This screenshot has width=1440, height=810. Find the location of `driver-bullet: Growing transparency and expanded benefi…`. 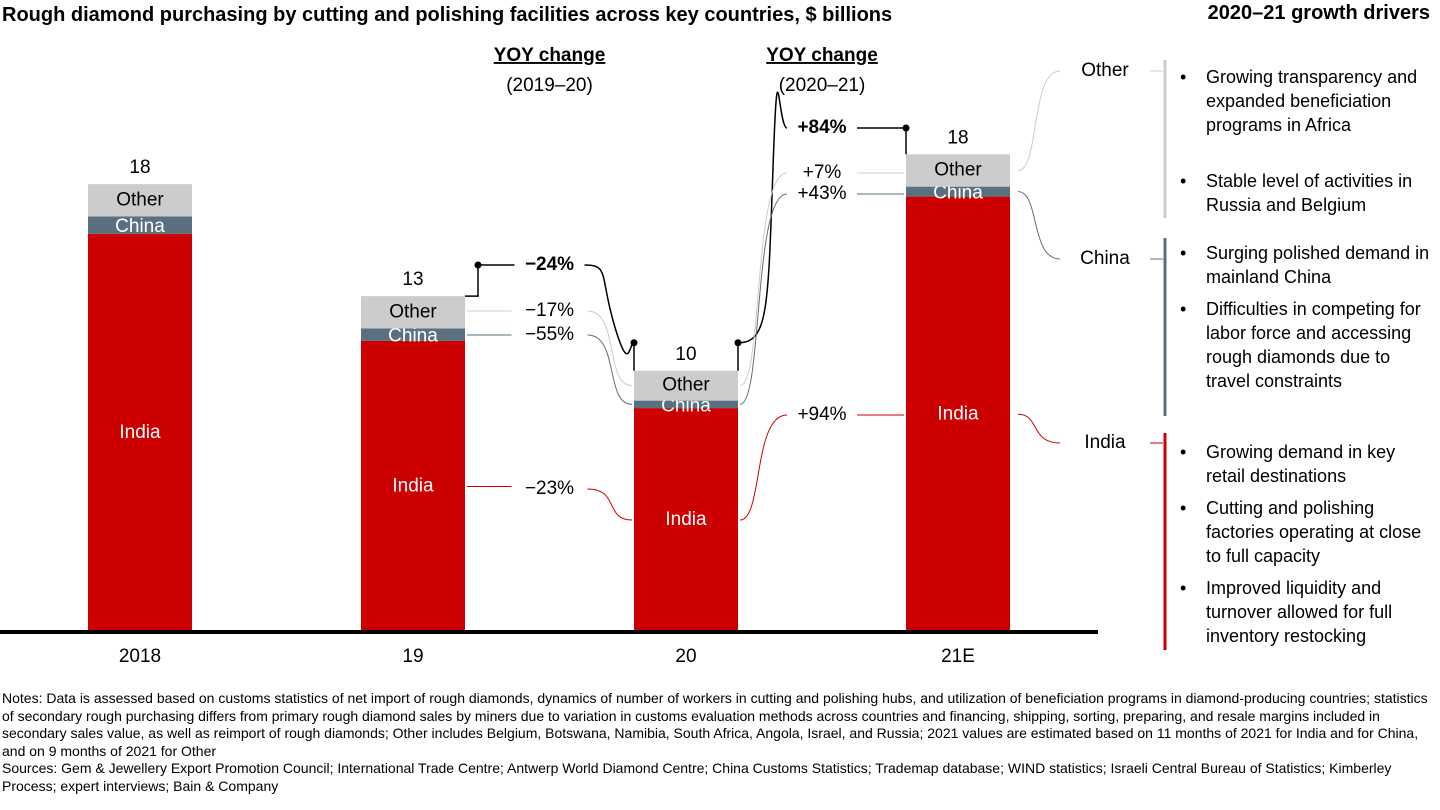

driver-bullet: Growing transparency and expanded benefi… is located at coordinates (1307, 101).